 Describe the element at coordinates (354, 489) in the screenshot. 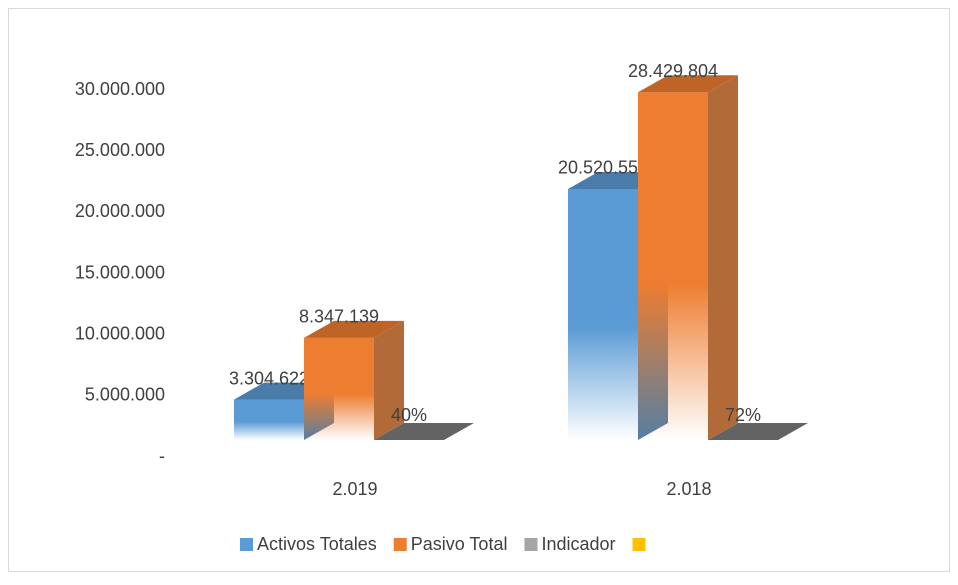

I see `x-tick-label: 2.019` at that location.